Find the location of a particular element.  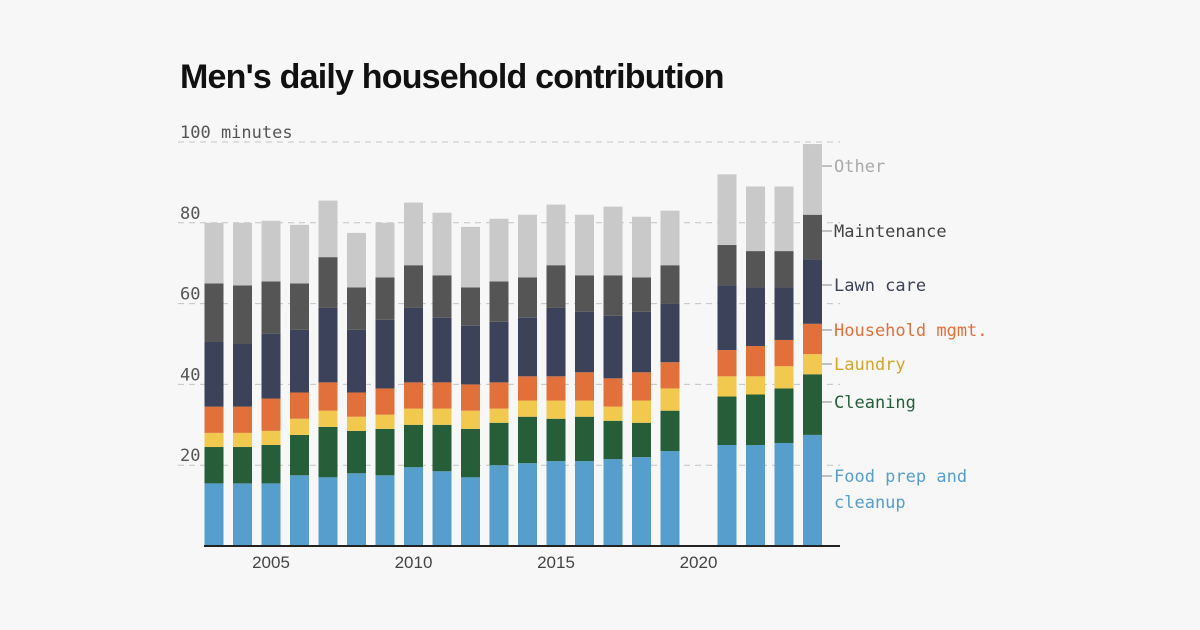

y-tick-label: 80 is located at coordinates (190, 214).